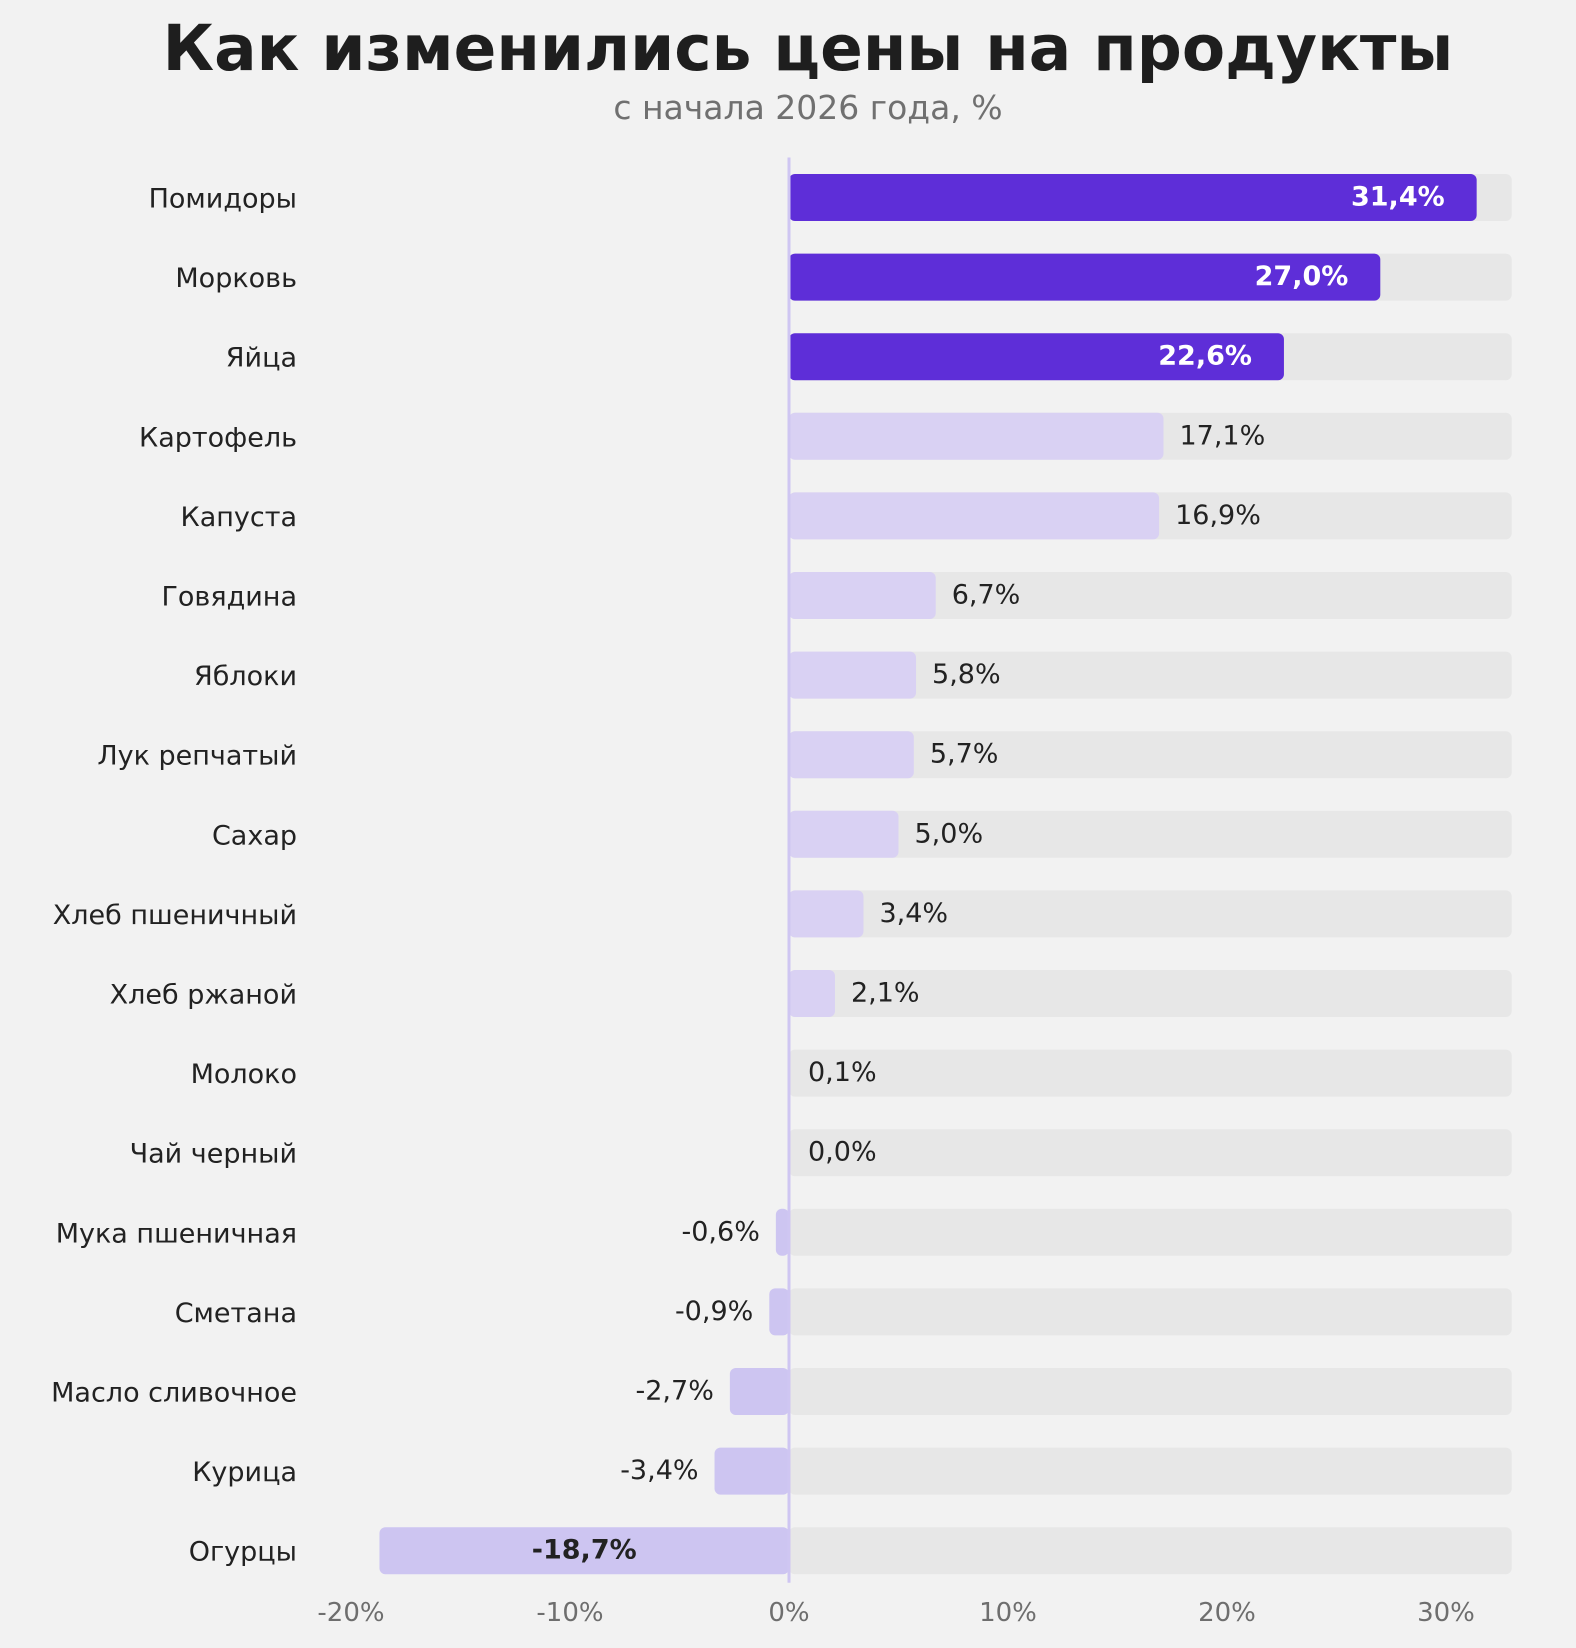 This screenshot has width=1576, height=1648. I want to click on value-label: 5,7%, so click(964, 754).